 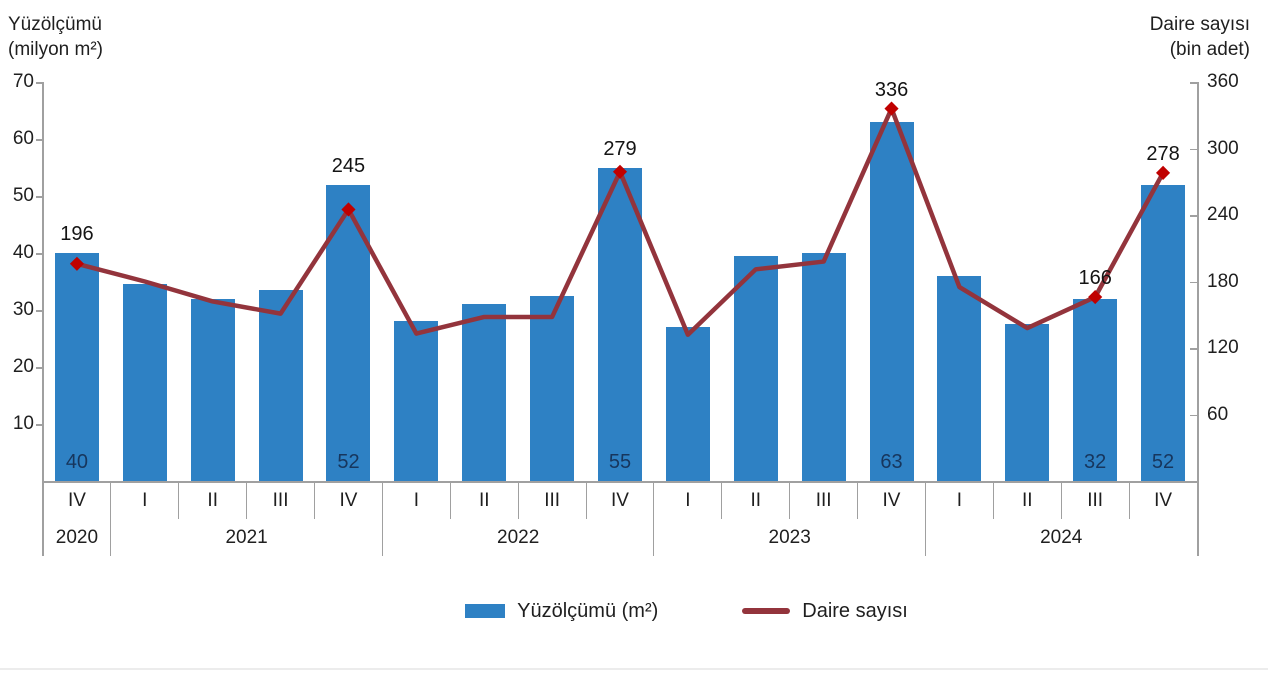 I want to click on line-value-label: 196, so click(x=77, y=234).